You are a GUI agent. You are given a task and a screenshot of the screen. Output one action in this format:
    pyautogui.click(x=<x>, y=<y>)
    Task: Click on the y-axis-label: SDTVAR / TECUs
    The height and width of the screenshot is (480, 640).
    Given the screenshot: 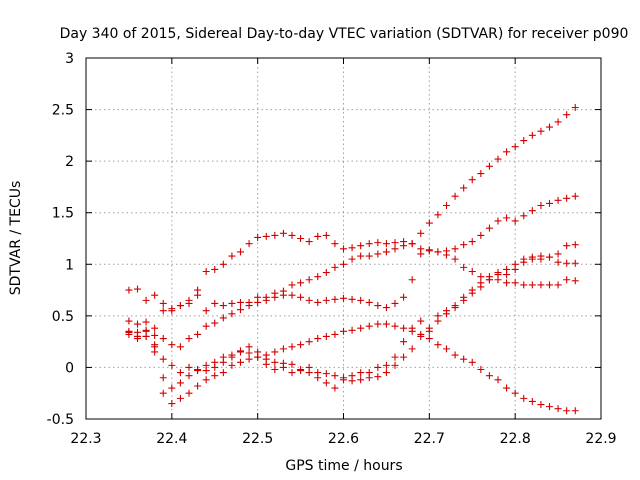 What is the action you would take?
    pyautogui.click(x=16, y=238)
    